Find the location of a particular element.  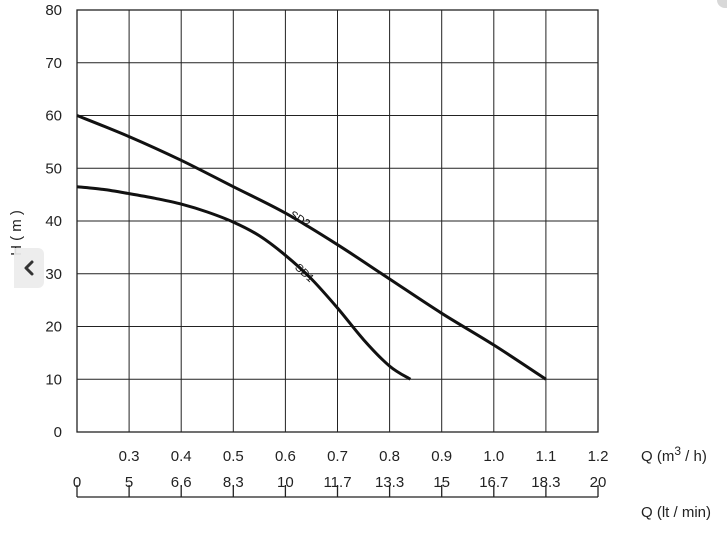

x-primary-tick-label: 1.0 is located at coordinates (493, 456).